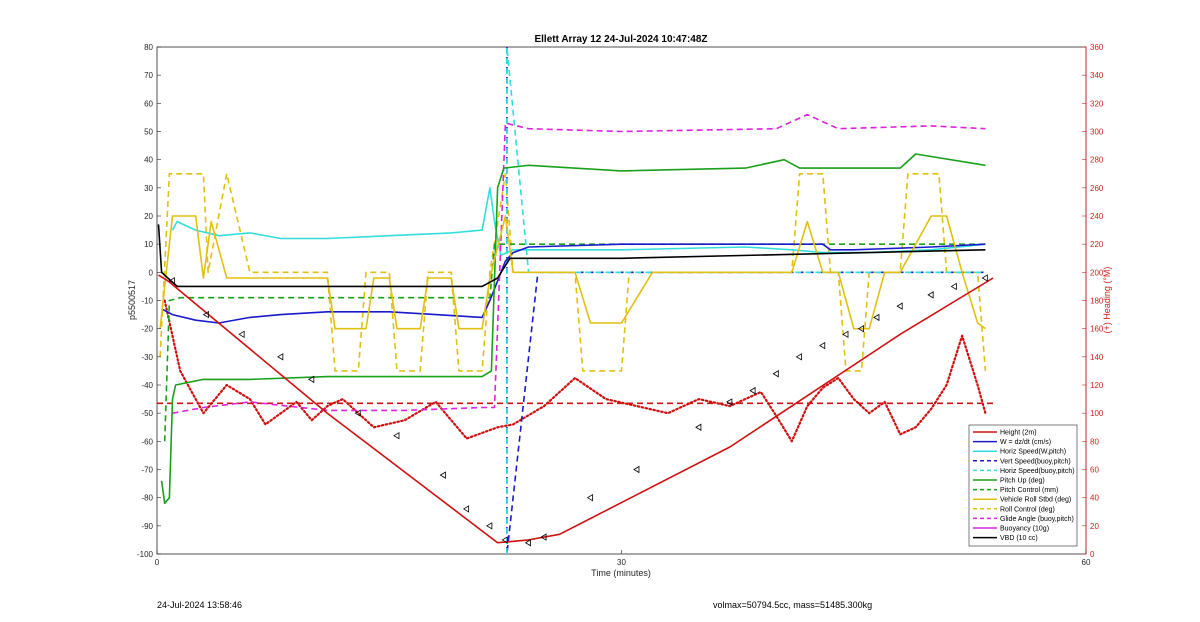 This screenshot has height=622, width=1200. Describe the element at coordinates (1097, 75) in the screenshot. I see `y2-tick-label: 340` at that location.